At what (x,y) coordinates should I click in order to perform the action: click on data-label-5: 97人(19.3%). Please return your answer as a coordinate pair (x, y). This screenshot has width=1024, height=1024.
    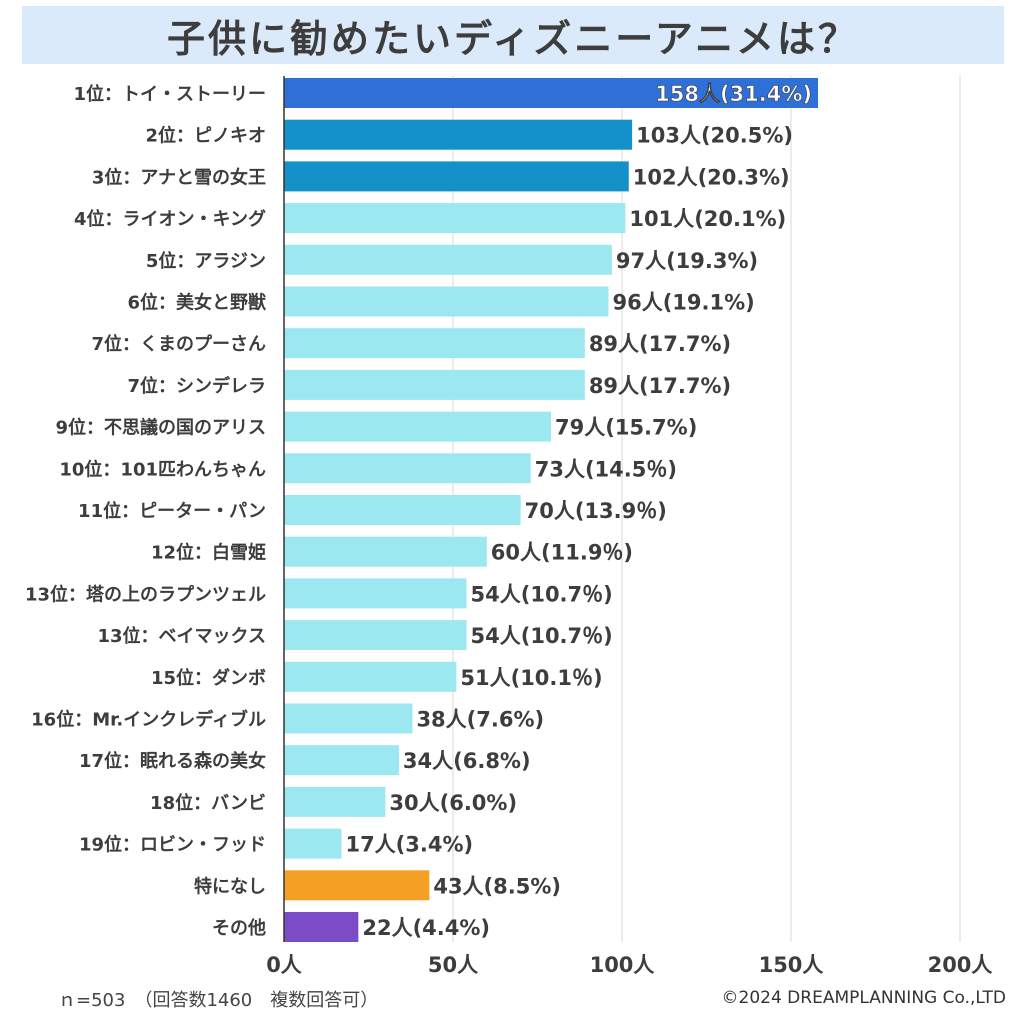
    Looking at the image, I should click on (687, 261).